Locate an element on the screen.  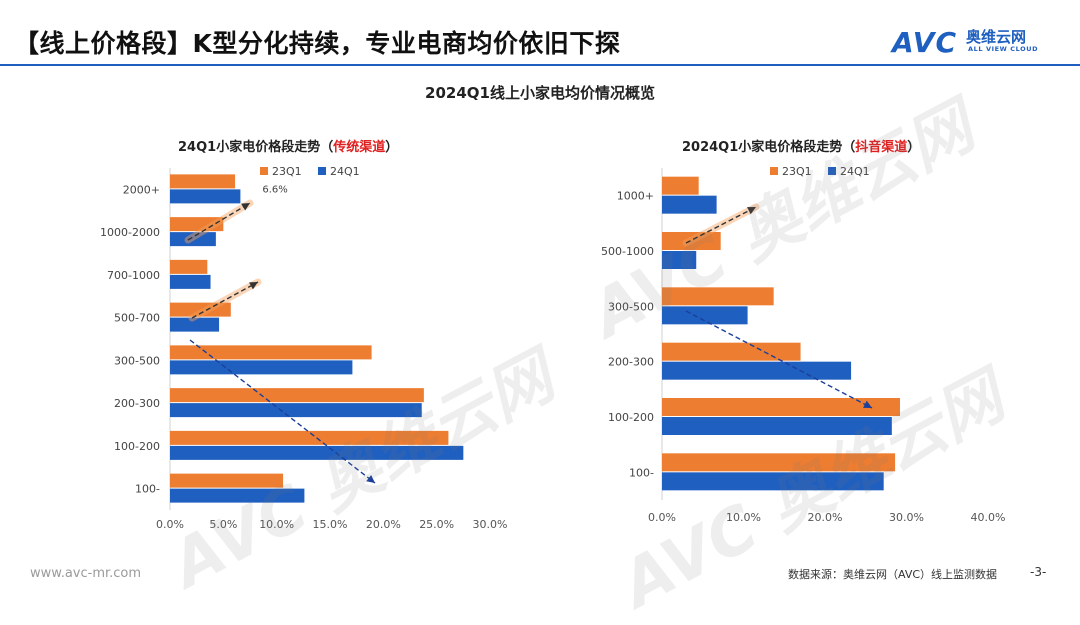
page-number: -3- is located at coordinates (1038, 572).